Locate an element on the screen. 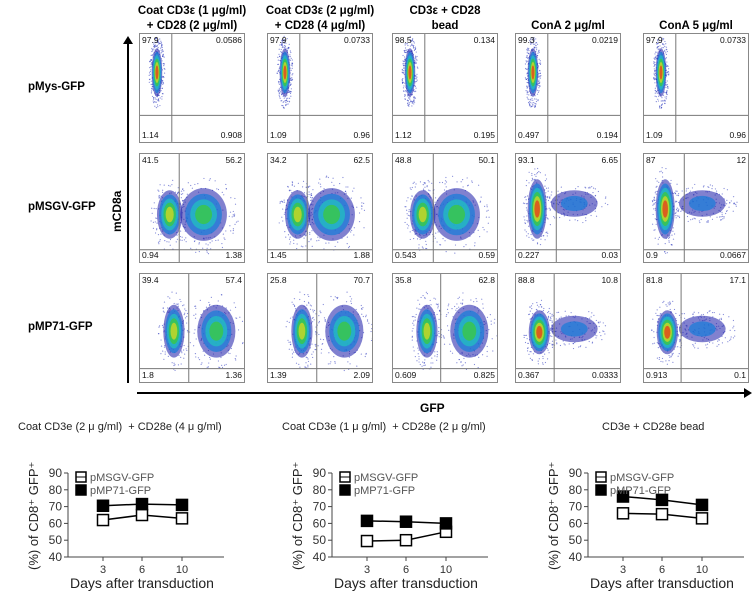  quadrant-upper-right-value: 0.0733 is located at coordinates (357, 40).